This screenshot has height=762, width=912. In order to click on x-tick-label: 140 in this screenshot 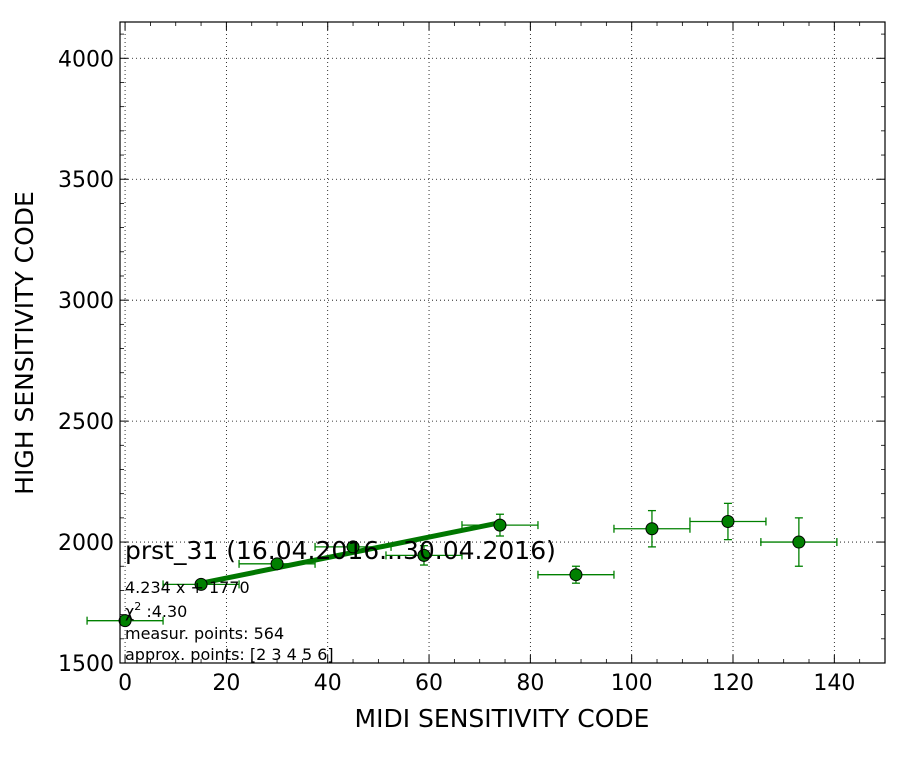, I will do `click(834, 683)`.